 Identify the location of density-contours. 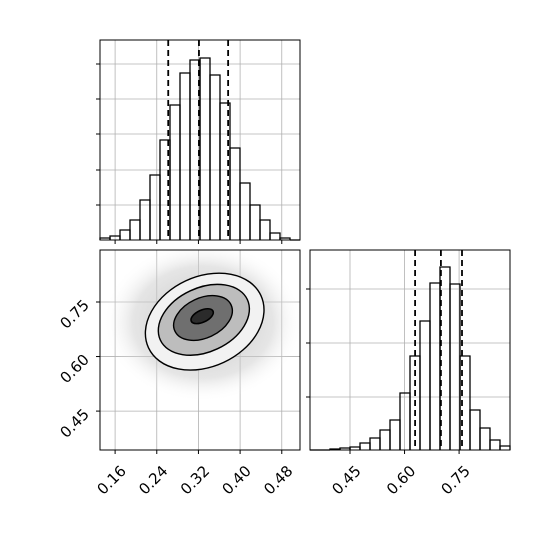
(201, 326).